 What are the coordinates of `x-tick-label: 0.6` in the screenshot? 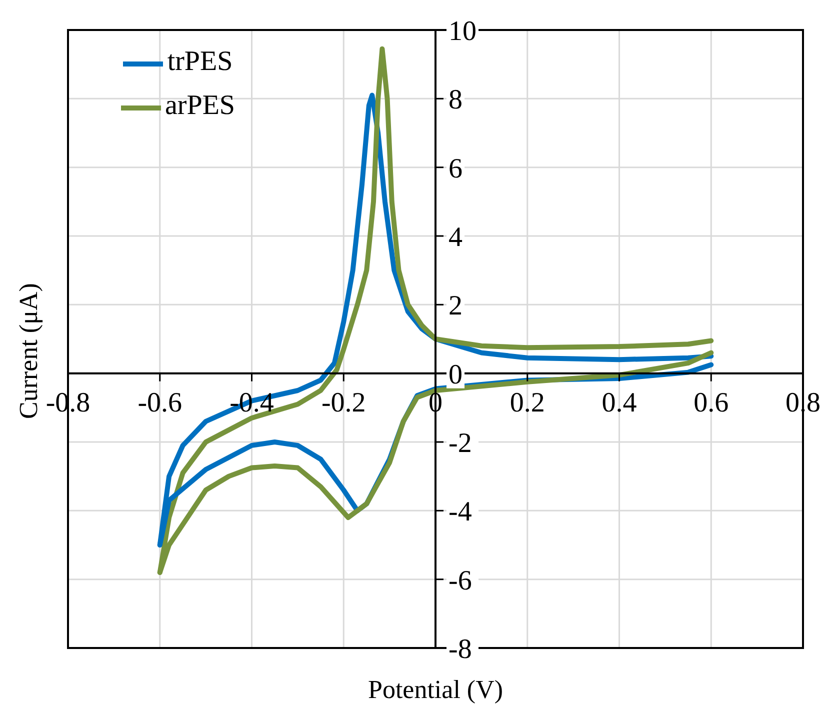 It's located at (711, 402).